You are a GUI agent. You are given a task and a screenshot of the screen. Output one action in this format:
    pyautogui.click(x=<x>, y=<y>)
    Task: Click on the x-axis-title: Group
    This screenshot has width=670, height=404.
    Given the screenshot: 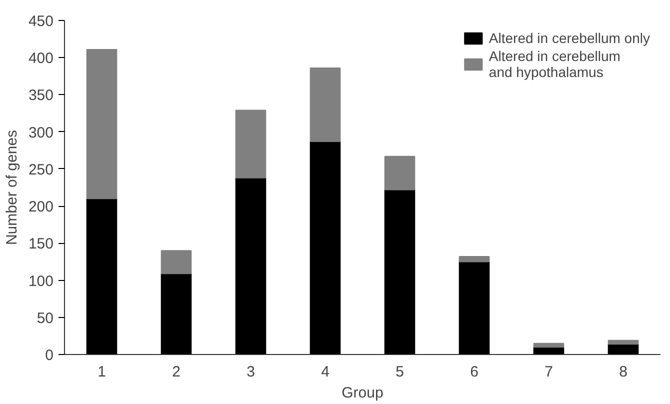 What is the action you would take?
    pyautogui.click(x=363, y=393)
    